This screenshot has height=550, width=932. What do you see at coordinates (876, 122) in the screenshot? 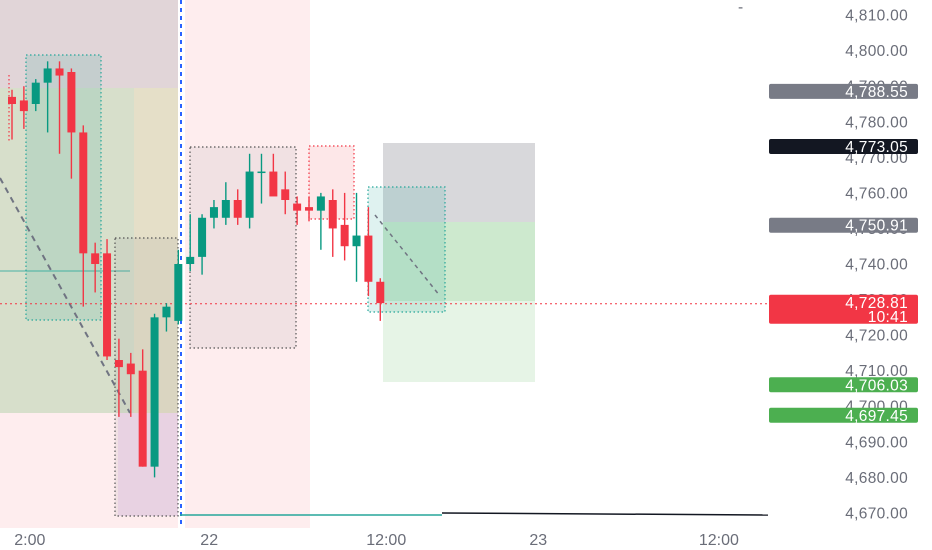
I see `price-tick-label: 4,780.00` at bounding box center [876, 122].